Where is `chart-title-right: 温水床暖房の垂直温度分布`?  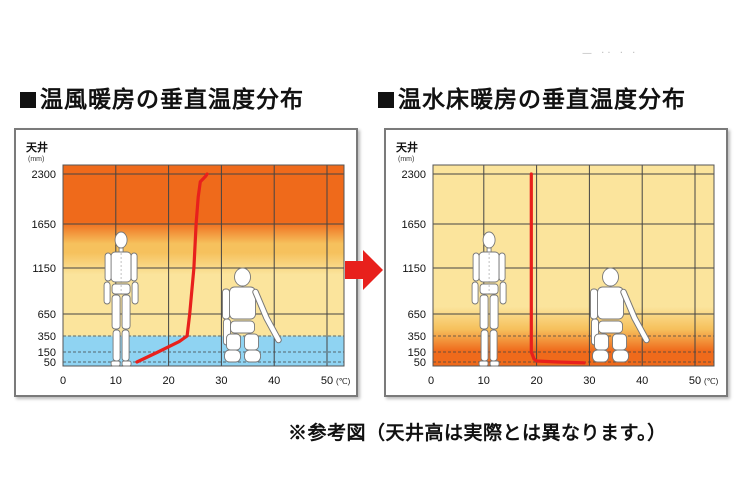 chart-title-right: 温水床暖房の垂直温度分布 is located at coordinates (532, 97).